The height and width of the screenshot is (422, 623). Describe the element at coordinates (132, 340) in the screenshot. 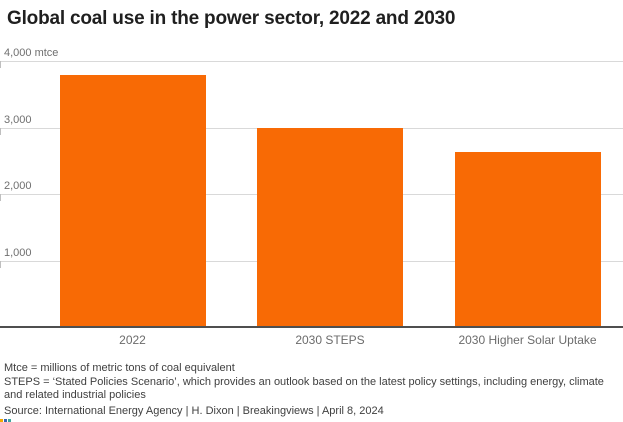

I see `x-tick-label: 2022` at that location.